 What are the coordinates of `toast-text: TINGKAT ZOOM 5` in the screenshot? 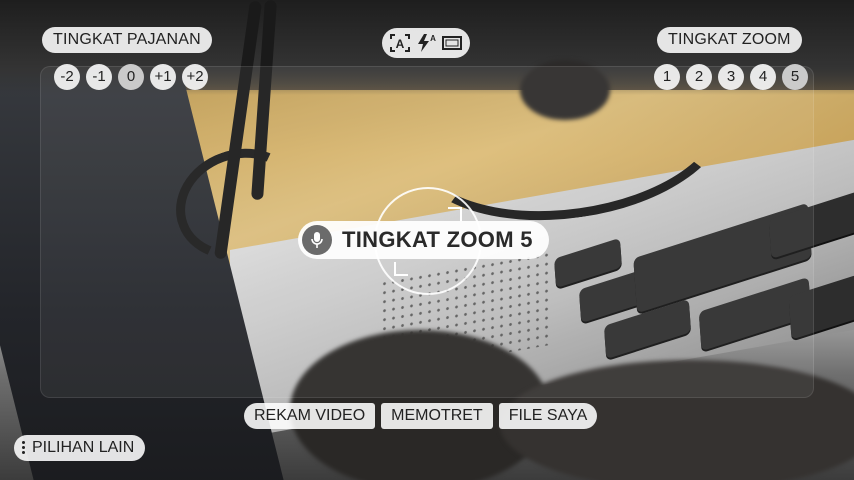 It's located at (437, 239).